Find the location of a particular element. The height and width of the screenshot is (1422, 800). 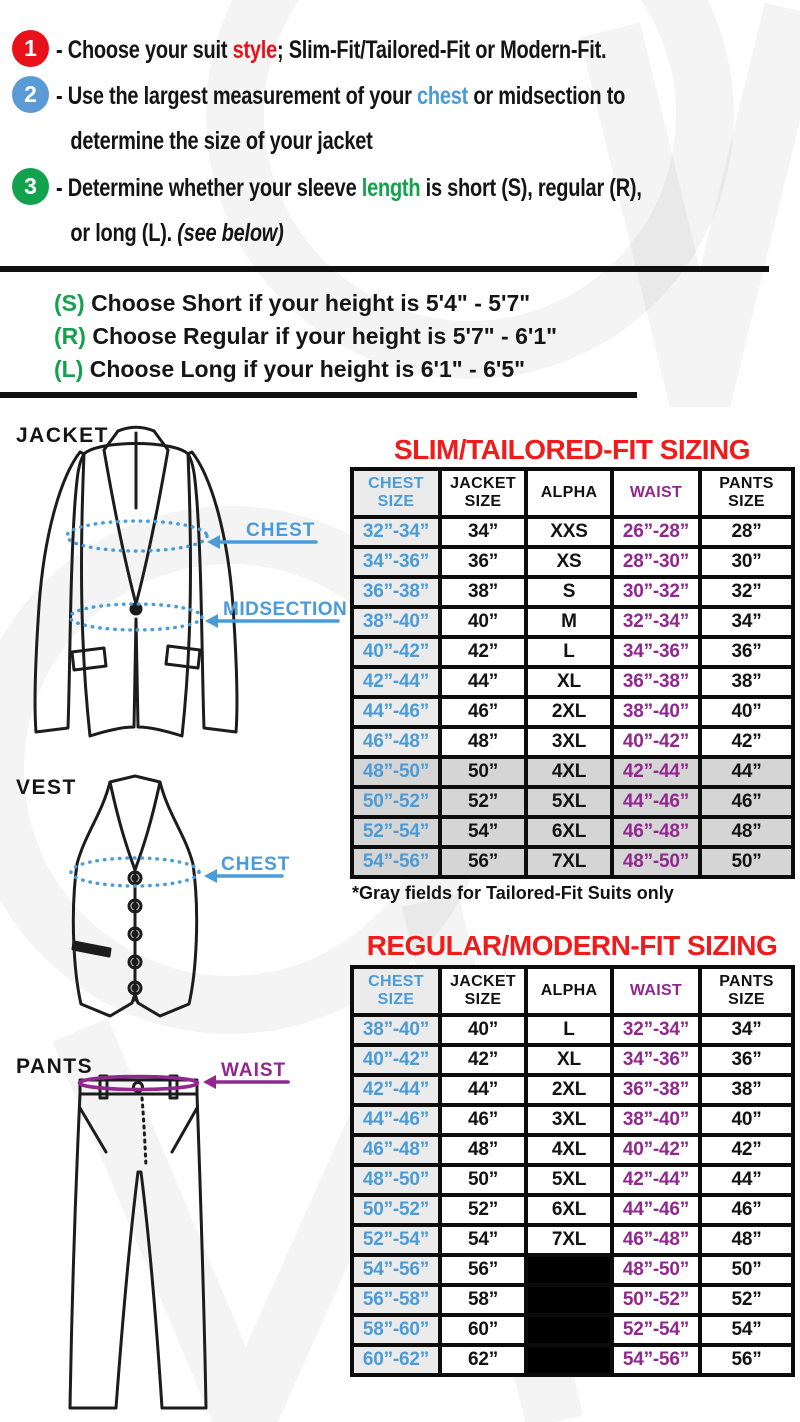

step-2-badge: 2 is located at coordinates (30, 94).